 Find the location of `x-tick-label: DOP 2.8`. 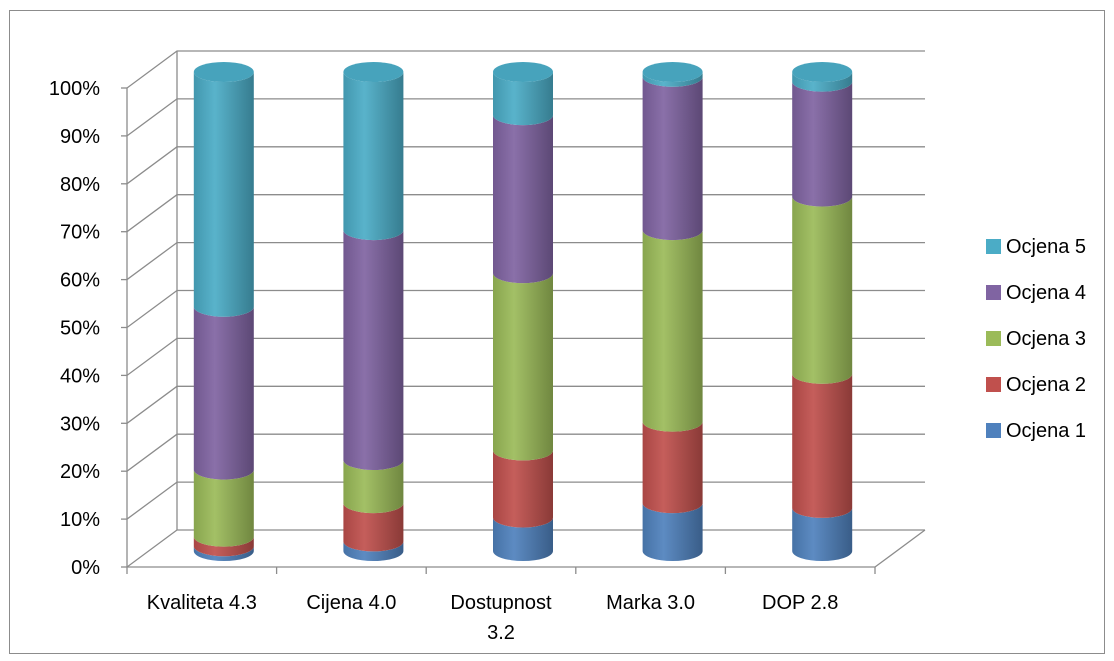

x-tick-label: DOP 2.8 is located at coordinates (800, 603).